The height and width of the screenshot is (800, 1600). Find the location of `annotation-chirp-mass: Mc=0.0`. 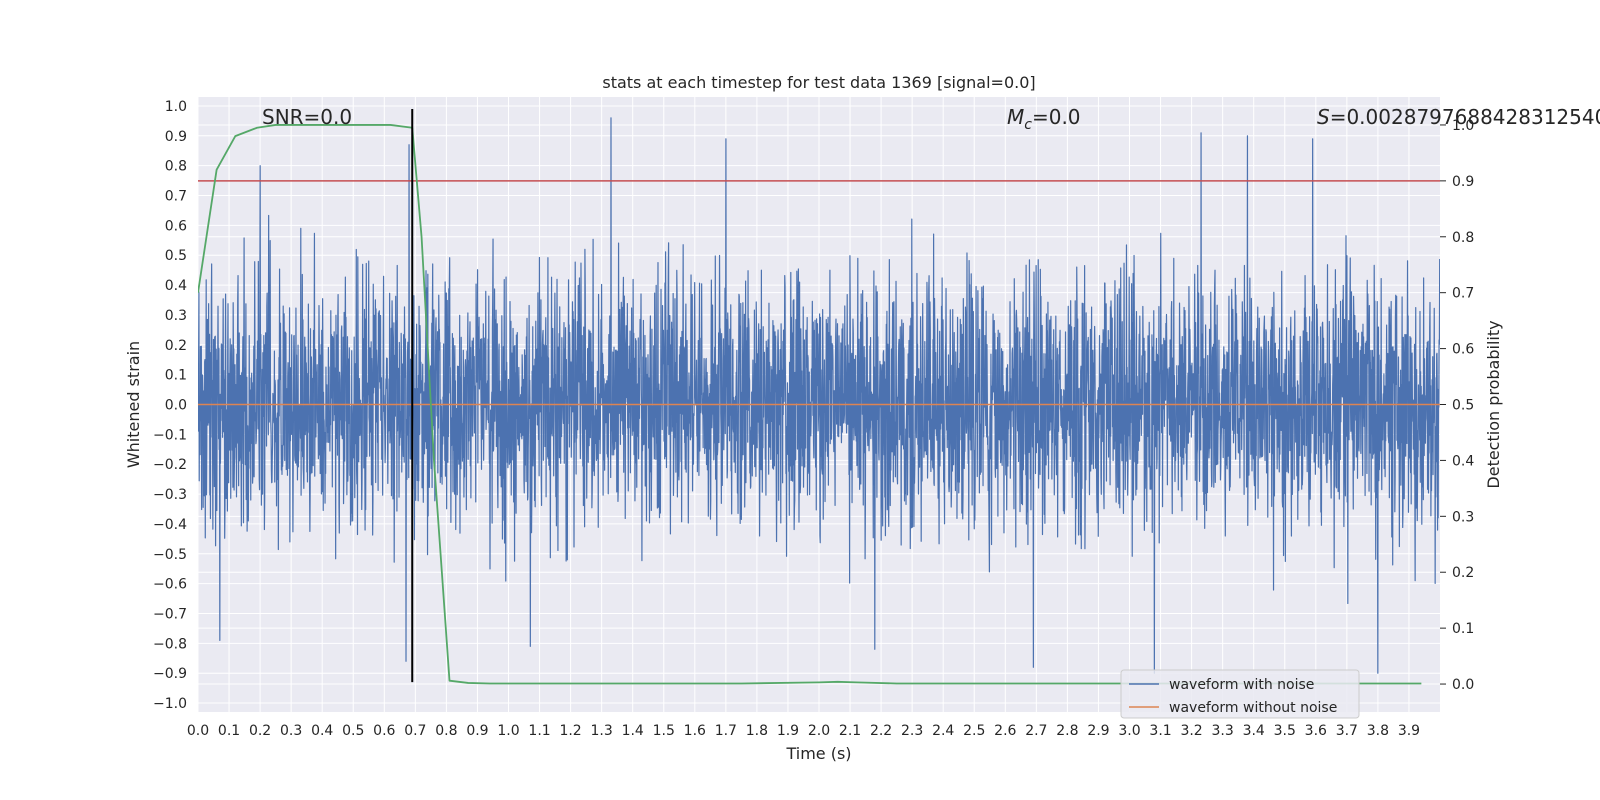

annotation-chirp-mass: Mc=0.0 is located at coordinates (1044, 119).